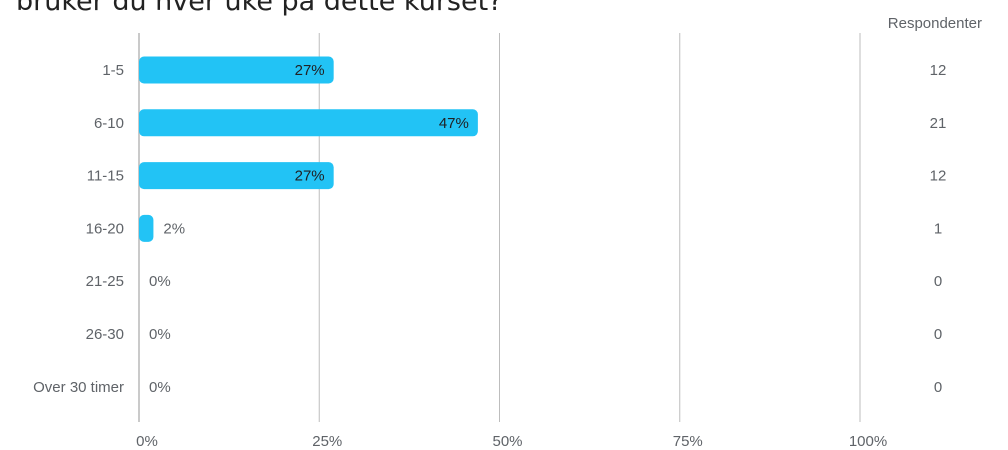 The image size is (1008, 450). Describe the element at coordinates (105, 334) in the screenshot. I see `category-label: 26-30` at that location.